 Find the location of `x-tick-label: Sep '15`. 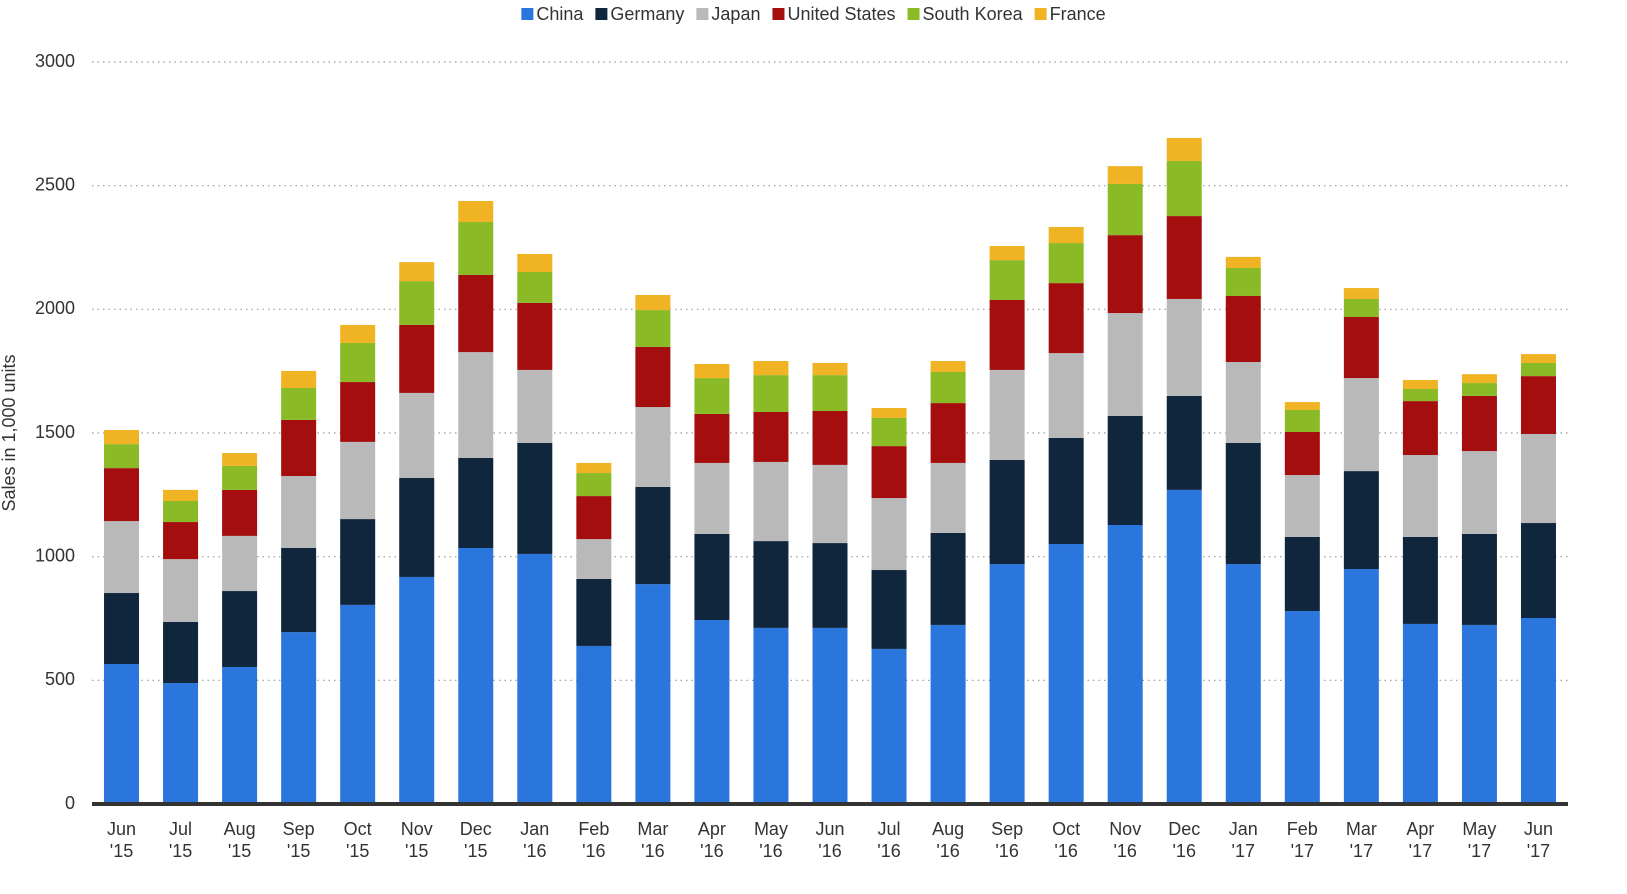

x-tick-label: Sep '15 is located at coordinates (299, 840).